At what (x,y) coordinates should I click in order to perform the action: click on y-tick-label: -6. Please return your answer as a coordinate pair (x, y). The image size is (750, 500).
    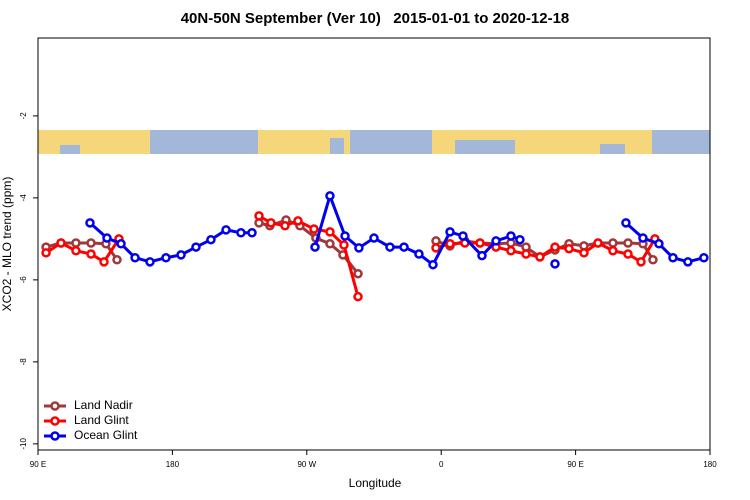
    Looking at the image, I should click on (23, 280).